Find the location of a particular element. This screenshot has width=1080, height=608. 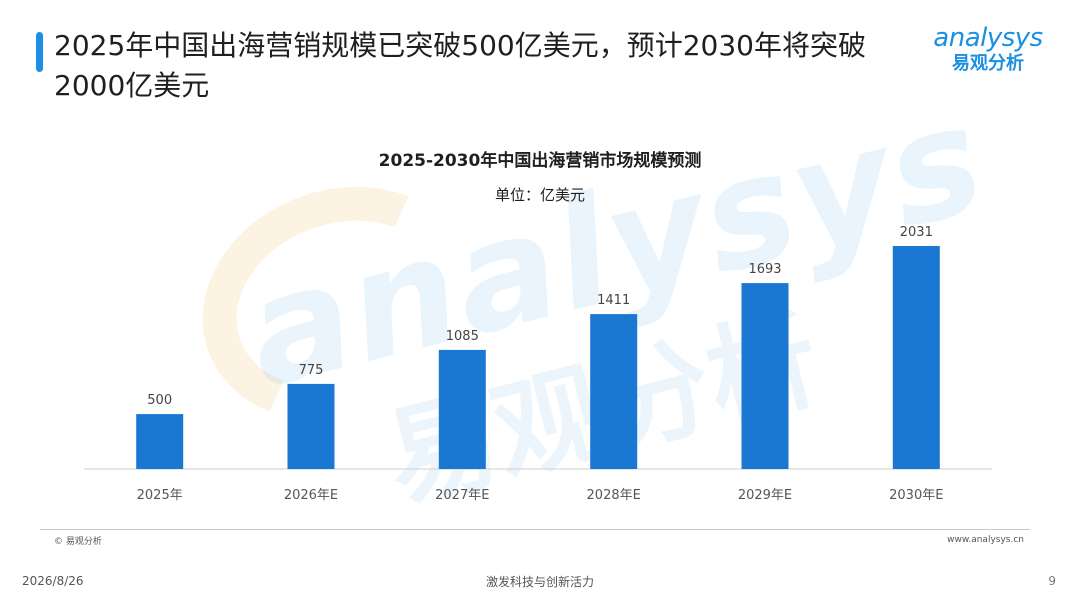

x-tick-label-1: 2026年E is located at coordinates (311, 495).